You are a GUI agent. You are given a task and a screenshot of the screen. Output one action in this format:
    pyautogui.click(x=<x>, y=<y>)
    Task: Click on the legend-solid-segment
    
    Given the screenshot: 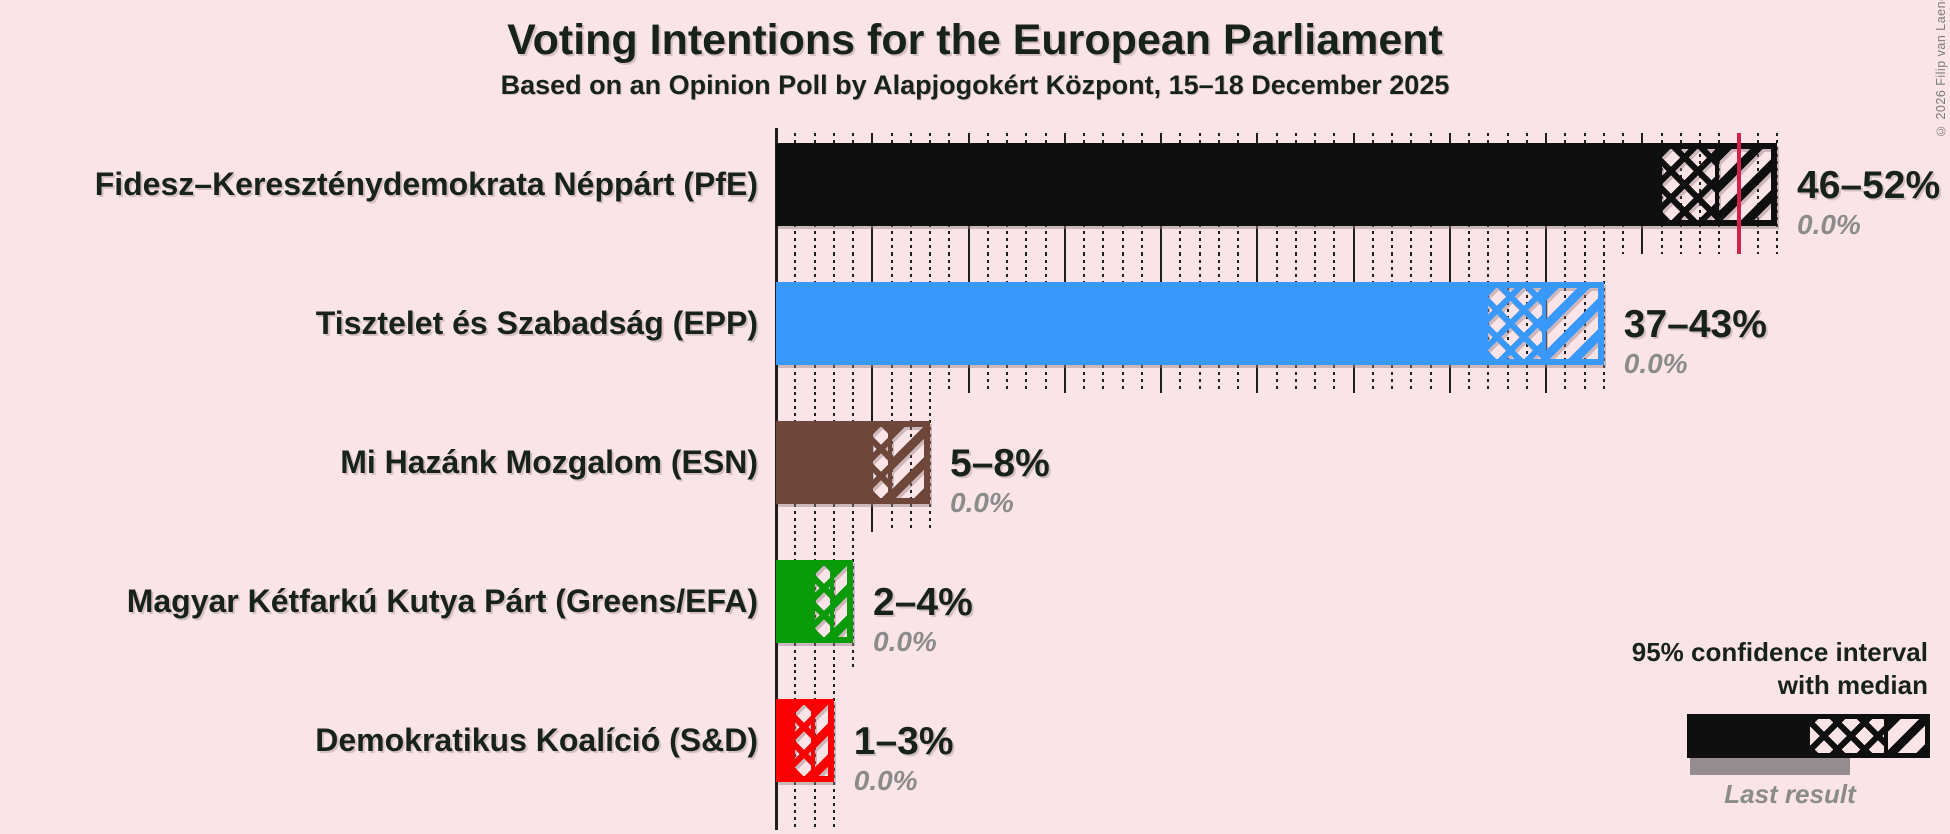 What is the action you would take?
    pyautogui.click(x=1748, y=736)
    